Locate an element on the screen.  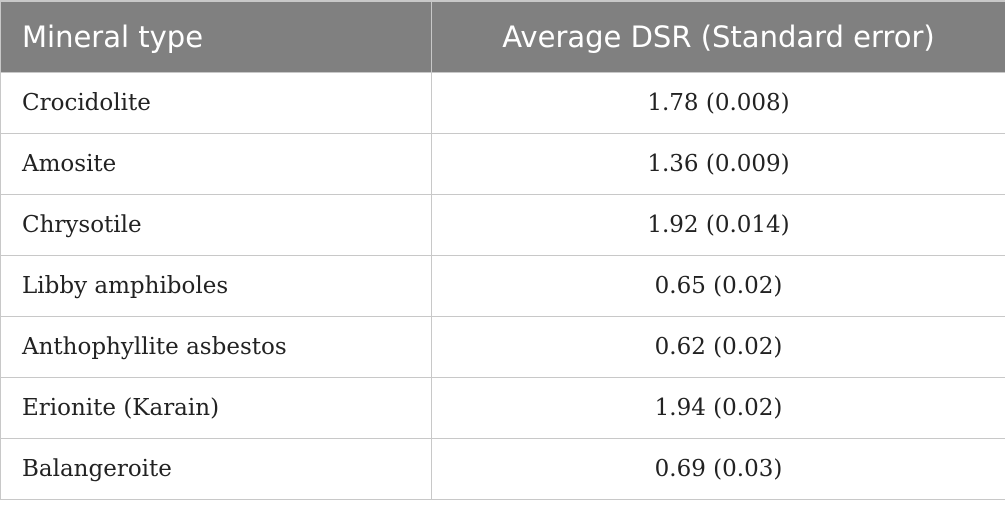
dsr-cell: 1.78 (0.008) is located at coordinates (718, 103).